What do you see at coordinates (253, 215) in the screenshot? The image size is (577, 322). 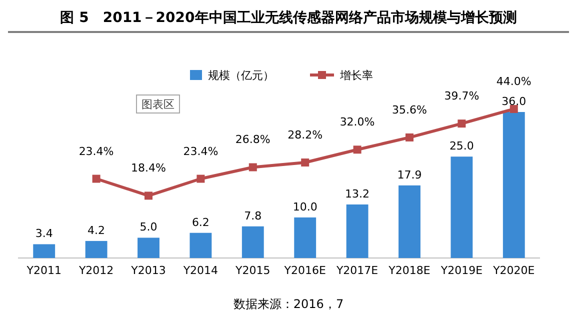 I see `data-label: 7.8` at bounding box center [253, 215].